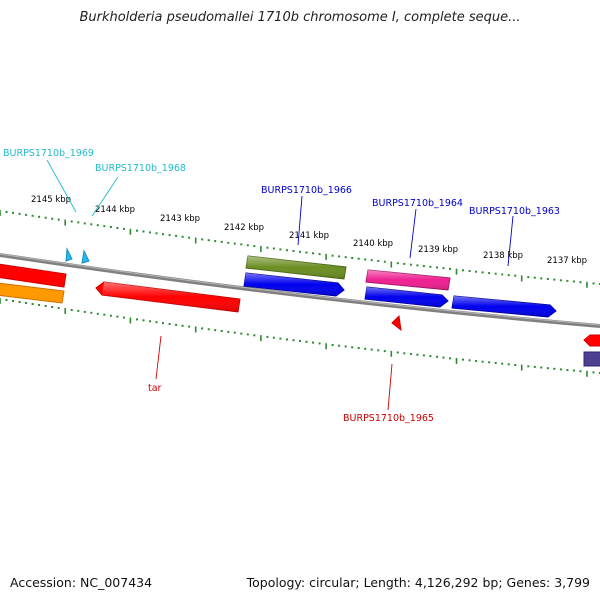  I want to click on gene-red-left-edge, so click(33, 275).